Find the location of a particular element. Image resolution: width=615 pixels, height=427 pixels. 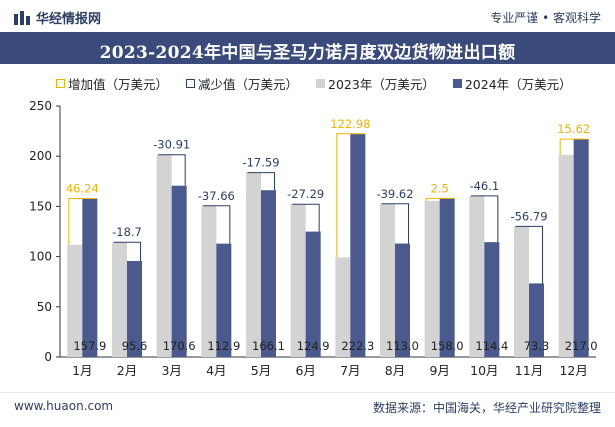

x-tick-label: 9月 is located at coordinates (439, 370).